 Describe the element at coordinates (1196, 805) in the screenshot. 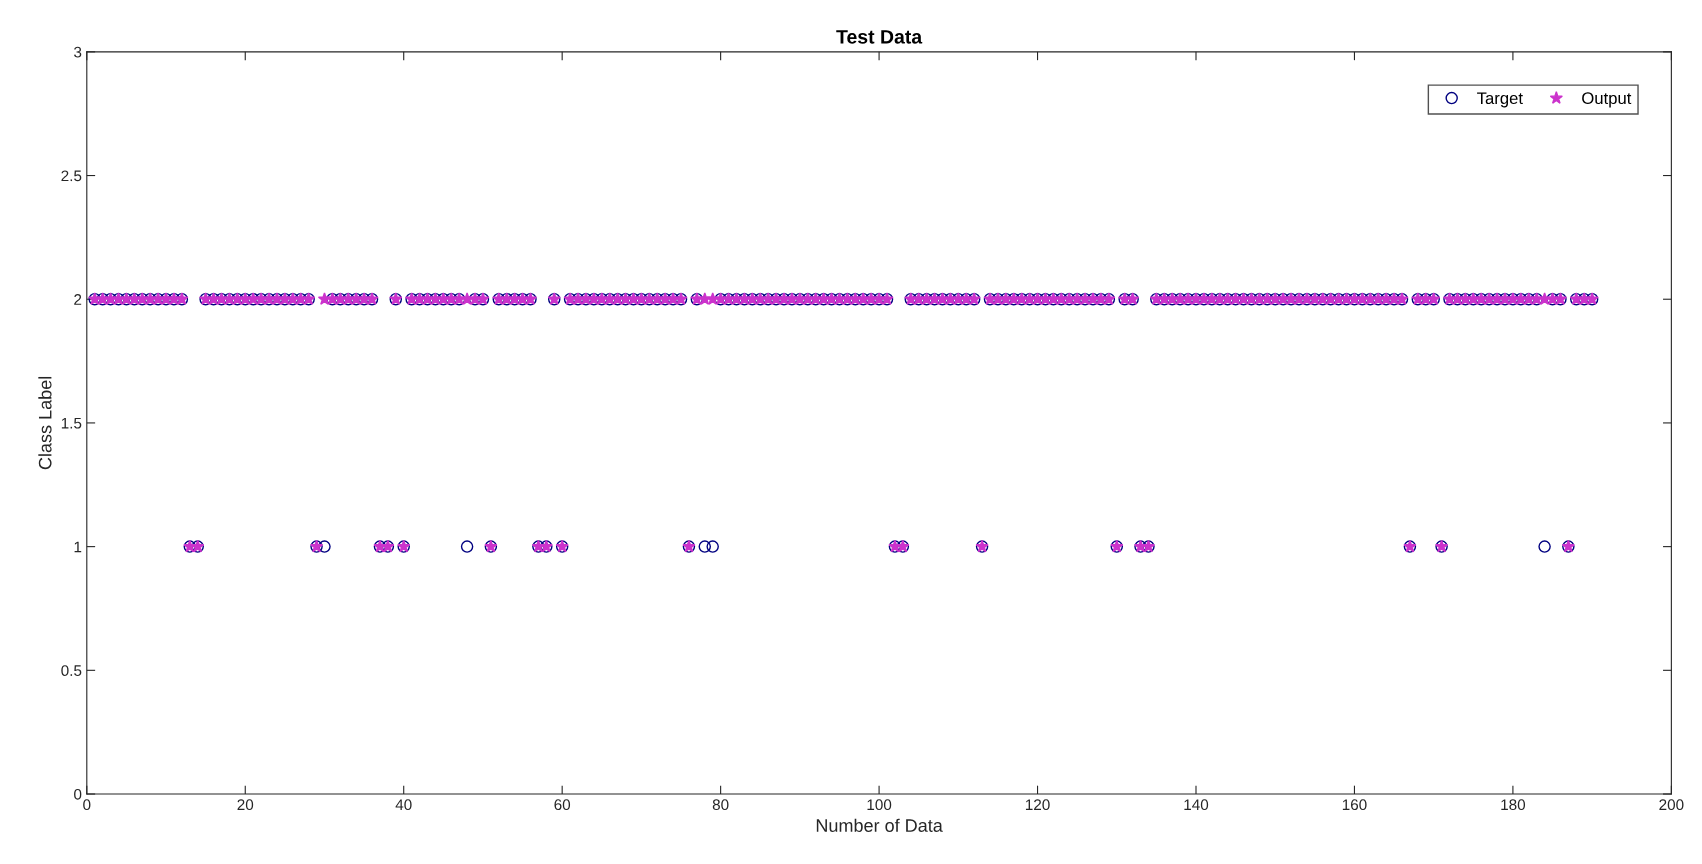

I see `x-tick-label: 140` at that location.